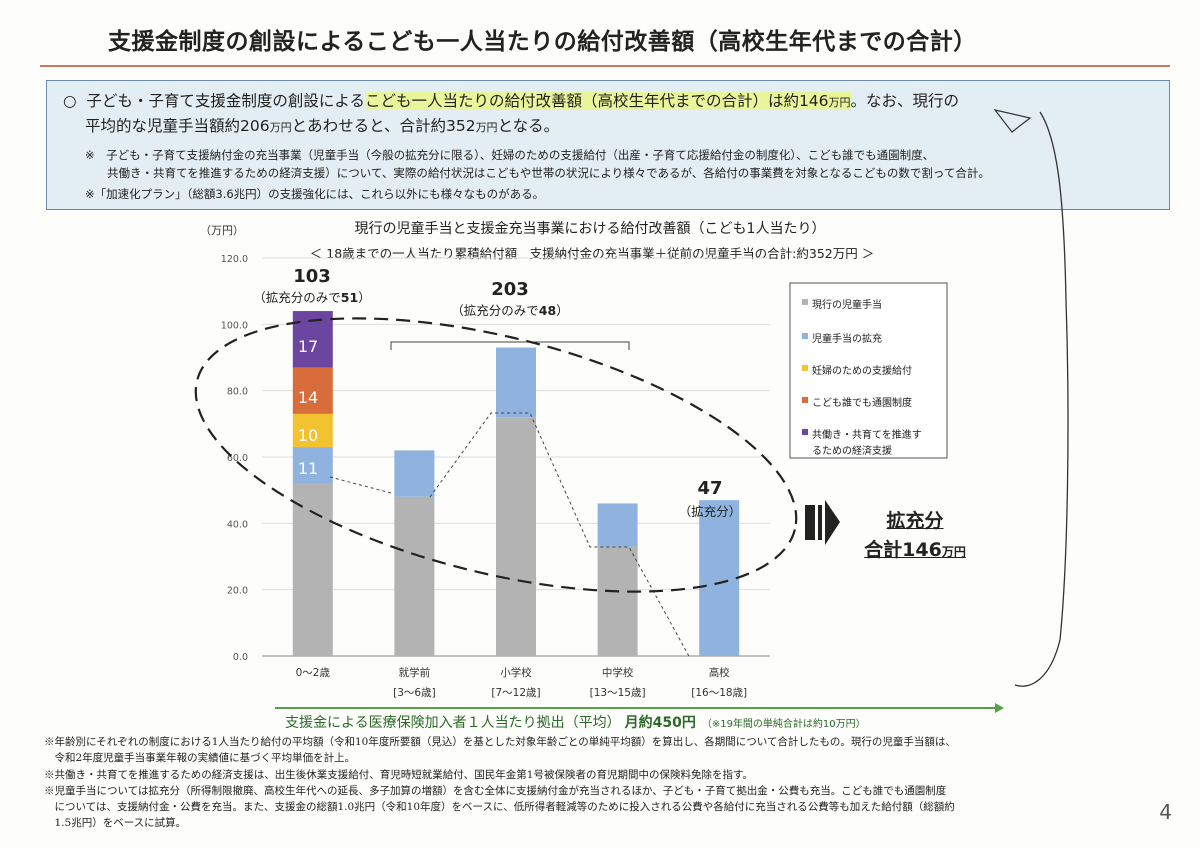 The width and height of the screenshot is (1200, 848). Describe the element at coordinates (542, 42) in the screenshot. I see `page-title: 支援金制度の創設によるこども一人当たりの給付改善額（高校生年代までの合計）` at that location.